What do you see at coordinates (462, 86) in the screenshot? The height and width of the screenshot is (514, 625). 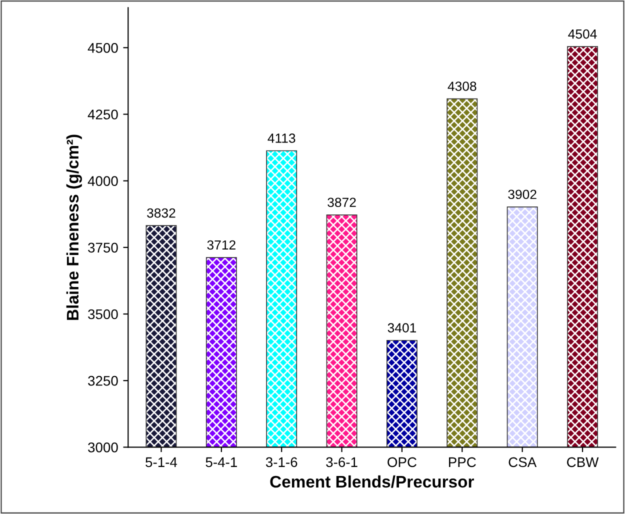 I see `data-label: 4308` at bounding box center [462, 86].